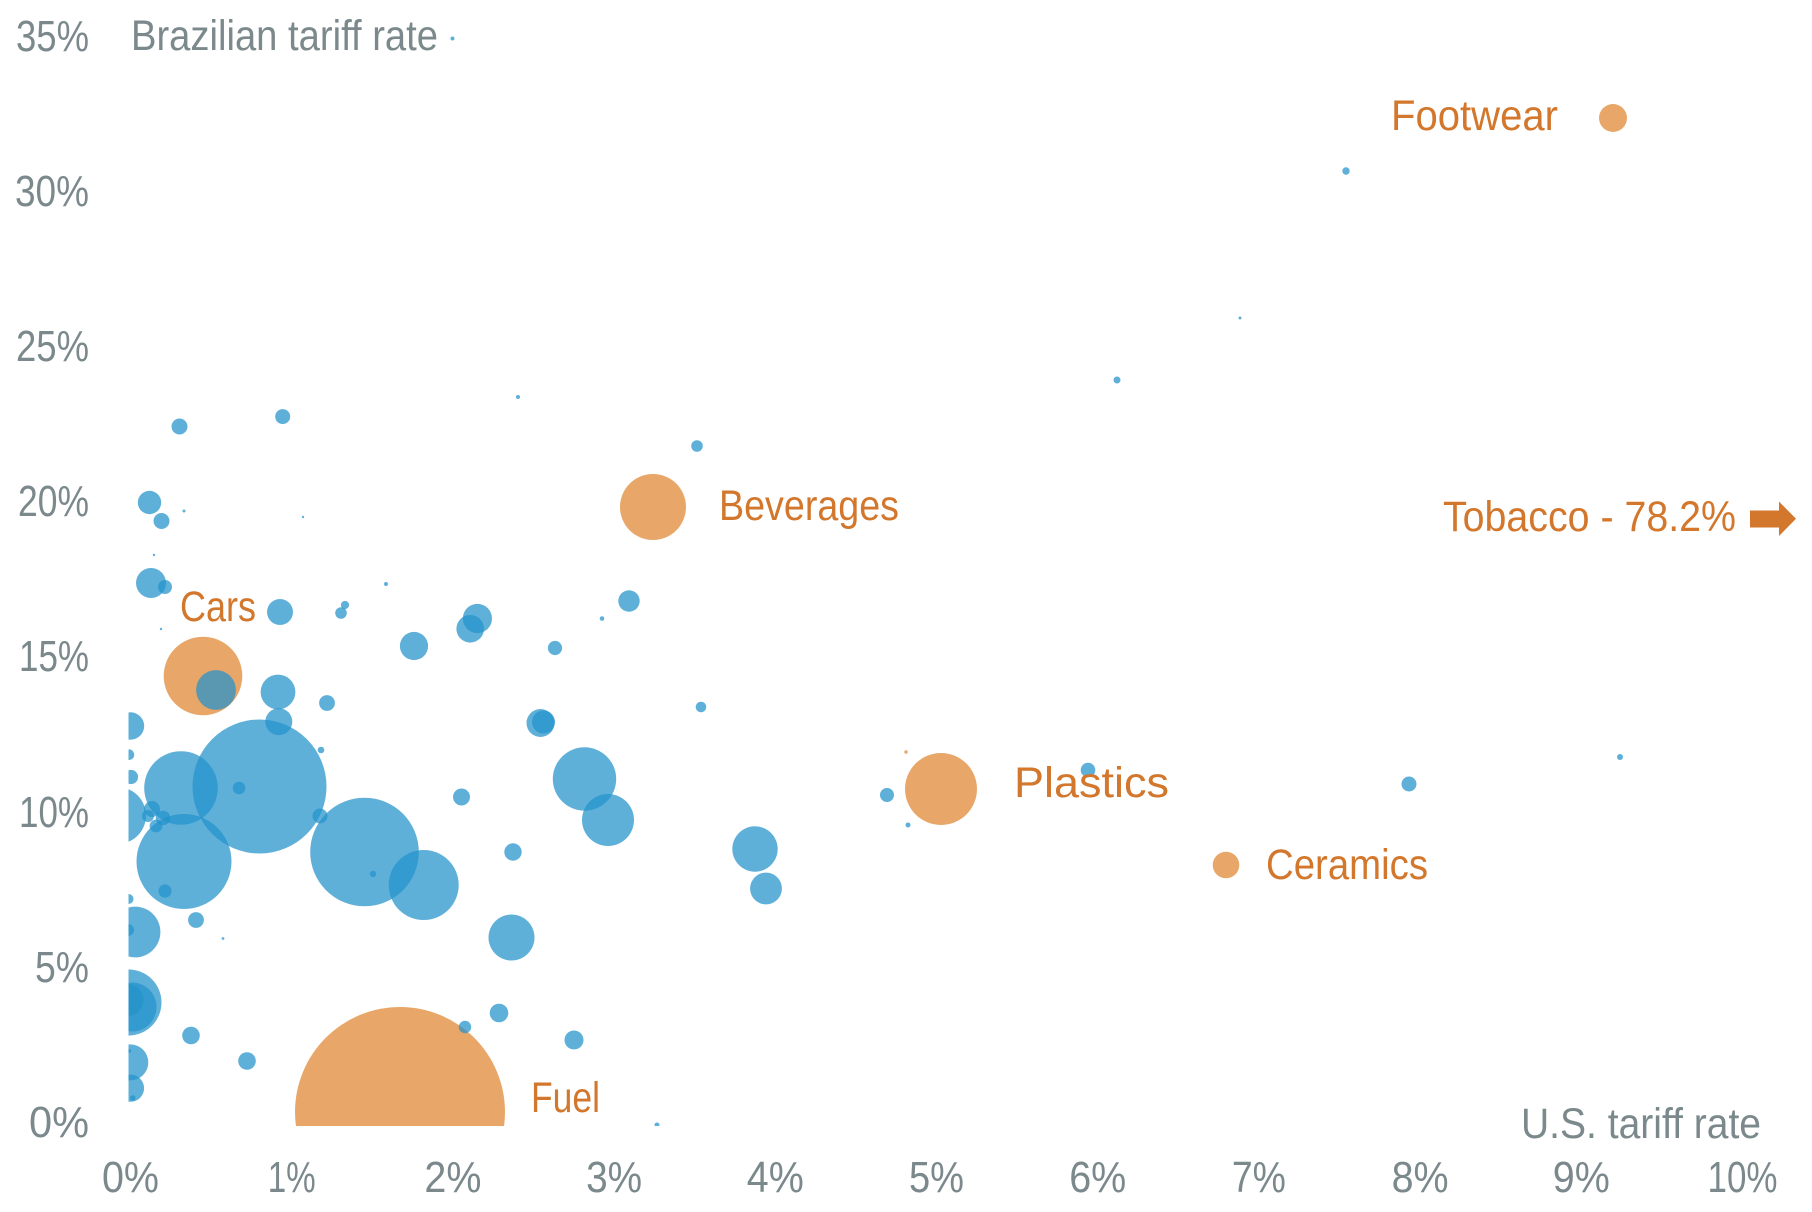 Image resolution: width=1812 pixels, height=1212 pixels. Describe the element at coordinates (1347, 865) in the screenshot. I see `svg-text: Ceramics` at that location.